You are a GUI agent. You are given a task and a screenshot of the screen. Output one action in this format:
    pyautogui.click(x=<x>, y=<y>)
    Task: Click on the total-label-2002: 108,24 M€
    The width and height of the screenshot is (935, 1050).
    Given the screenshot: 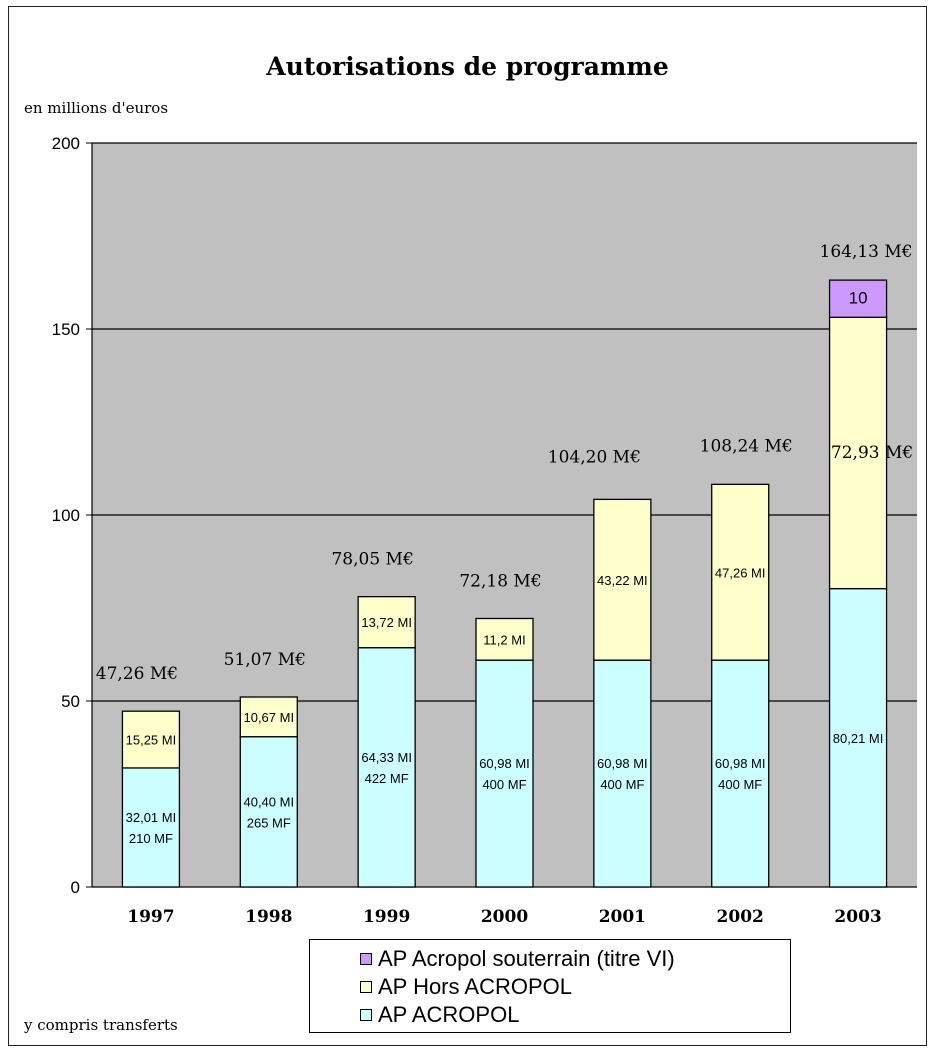 What is the action you would take?
    pyautogui.click(x=746, y=446)
    